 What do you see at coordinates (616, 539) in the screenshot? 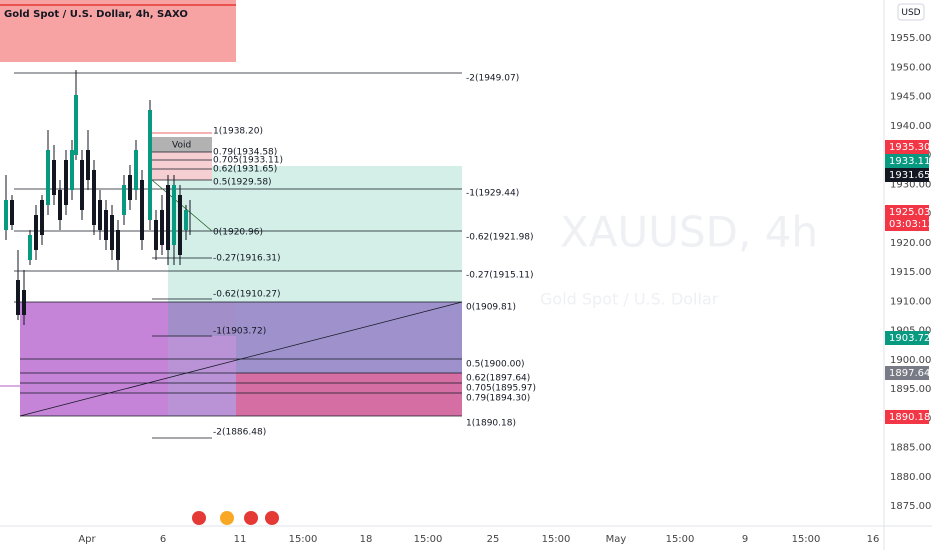
I see `time-label: May` at bounding box center [616, 539].